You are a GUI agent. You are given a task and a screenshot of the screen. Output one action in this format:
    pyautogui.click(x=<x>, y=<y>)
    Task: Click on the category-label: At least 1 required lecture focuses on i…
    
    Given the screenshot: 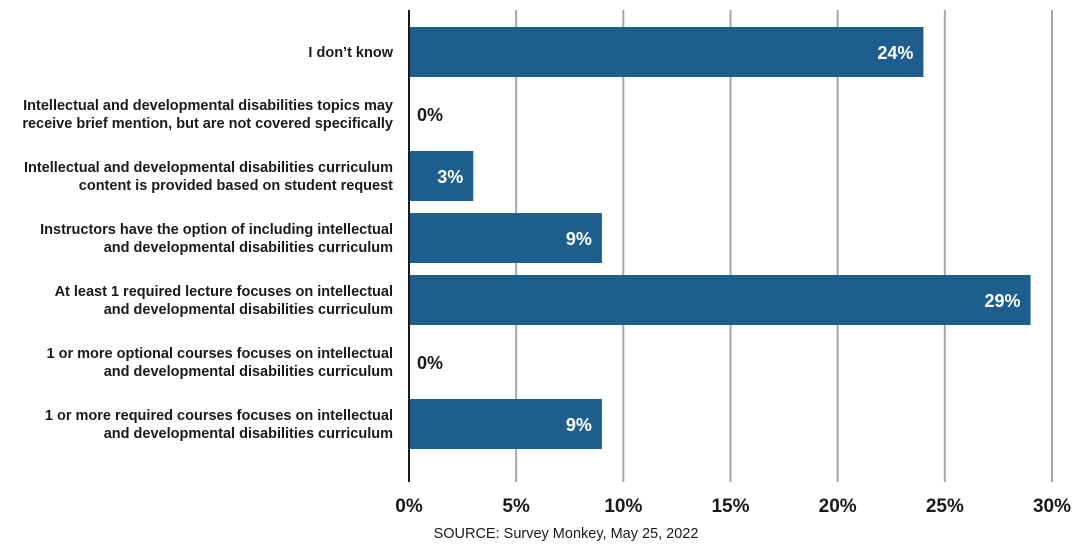 What is the action you would take?
    pyautogui.click(x=224, y=301)
    